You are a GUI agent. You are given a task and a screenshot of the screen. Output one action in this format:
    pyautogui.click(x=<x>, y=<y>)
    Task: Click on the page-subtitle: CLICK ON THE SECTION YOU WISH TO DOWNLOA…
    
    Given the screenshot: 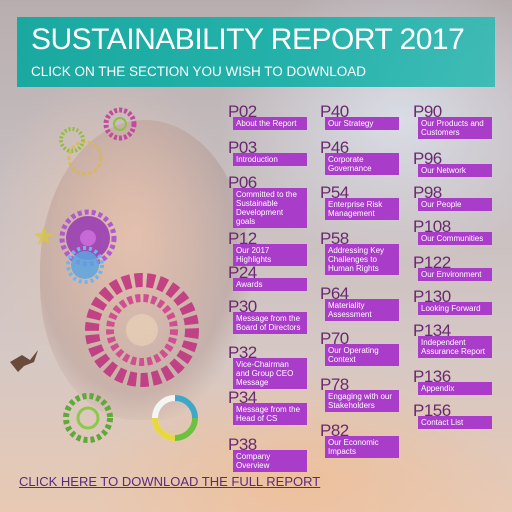 What is the action you would take?
    pyautogui.click(x=199, y=71)
    